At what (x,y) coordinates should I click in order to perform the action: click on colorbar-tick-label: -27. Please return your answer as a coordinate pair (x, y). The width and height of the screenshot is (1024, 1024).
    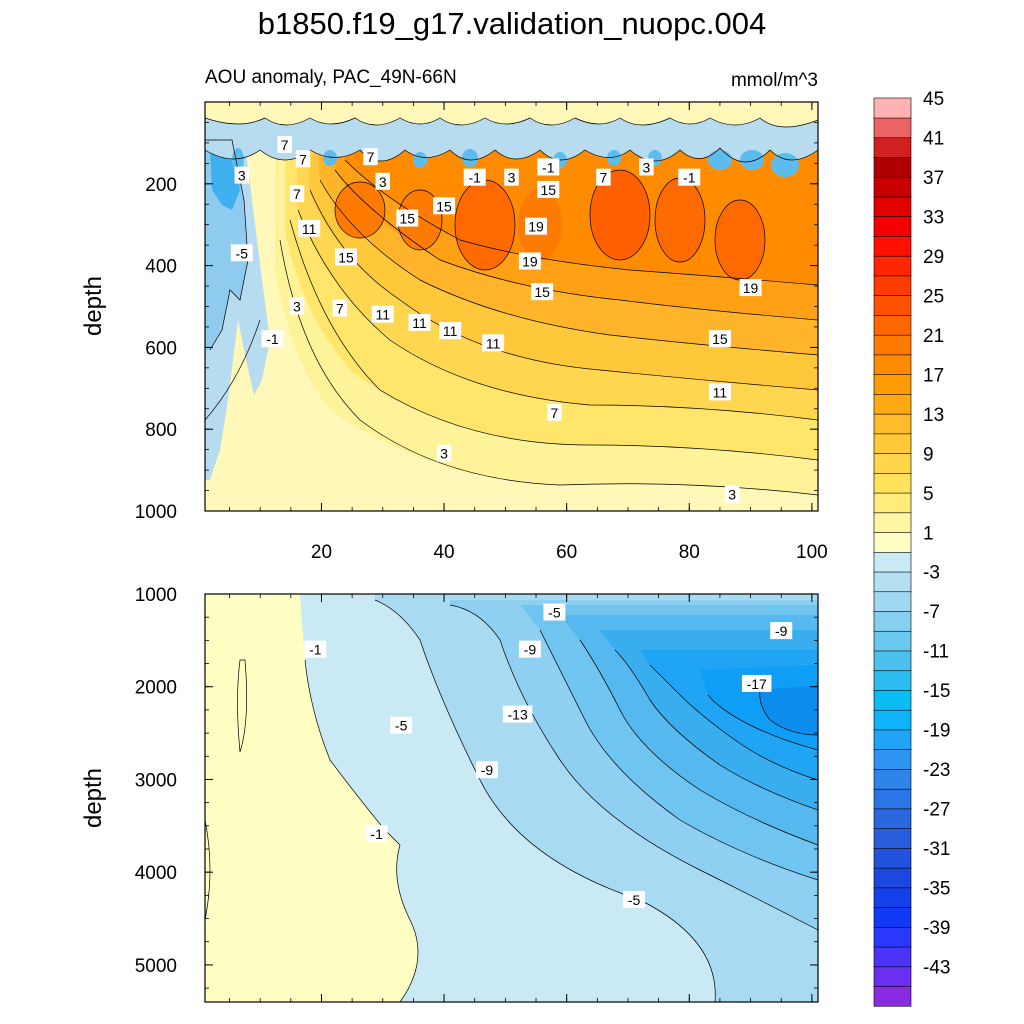
    Looking at the image, I should click on (936, 810).